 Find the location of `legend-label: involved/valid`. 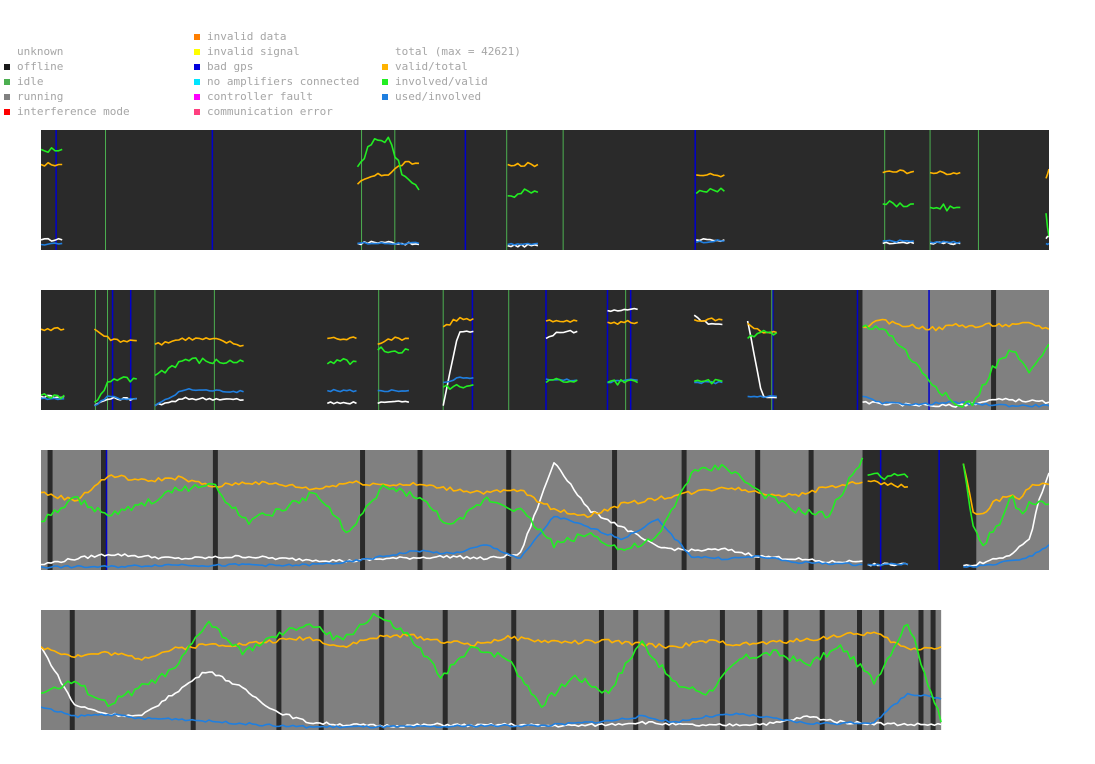

legend-label: involved/valid is located at coordinates (441, 81).